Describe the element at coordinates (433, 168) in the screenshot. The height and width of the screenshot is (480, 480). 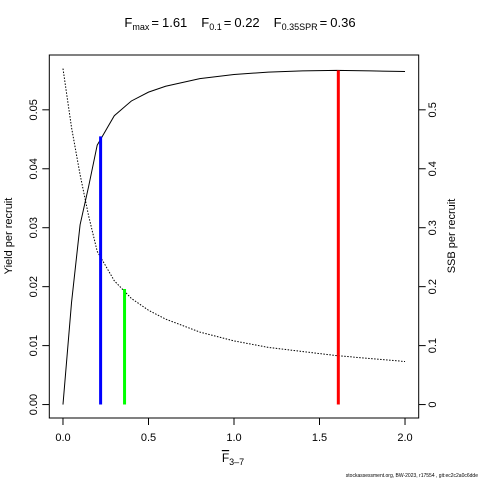
I see `y2-tick-label: 0.4` at that location.